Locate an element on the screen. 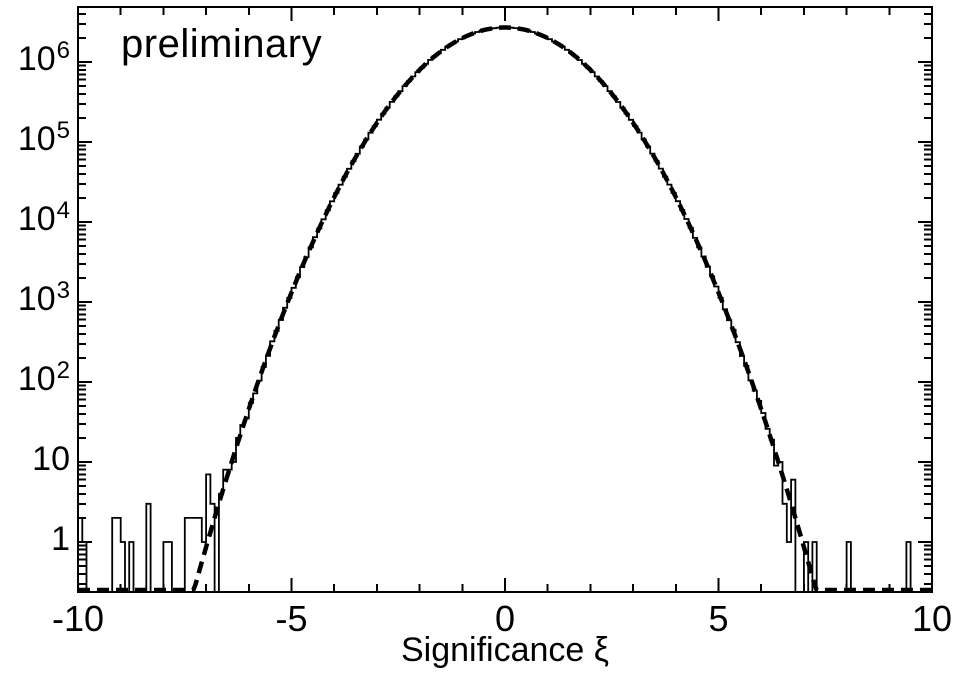 This screenshot has width=960, height=693. y-tick-label-10e4: 10⁴ is located at coordinates (43, 217).